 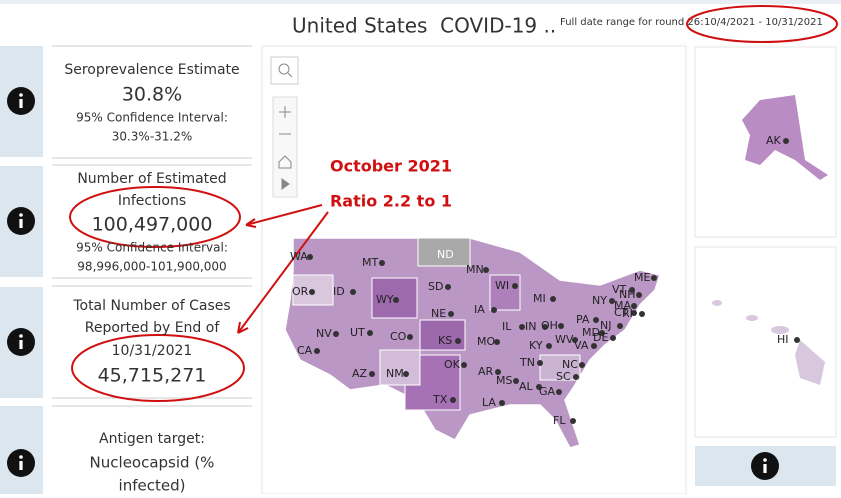 What do you see at coordinates (502, 285) in the screenshot?
I see `state-label: WI` at bounding box center [502, 285].